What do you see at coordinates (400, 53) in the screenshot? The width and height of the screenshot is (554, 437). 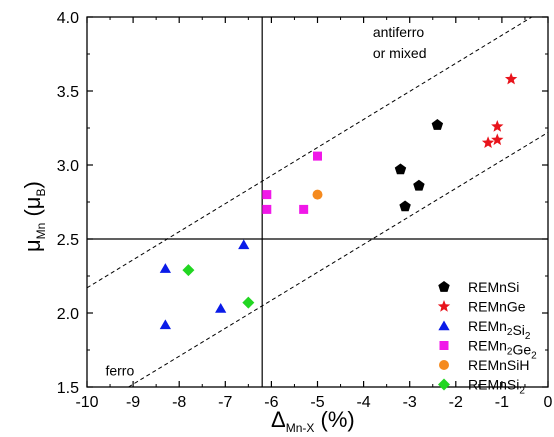 I see `region-annotation: or mixed` at bounding box center [400, 53].